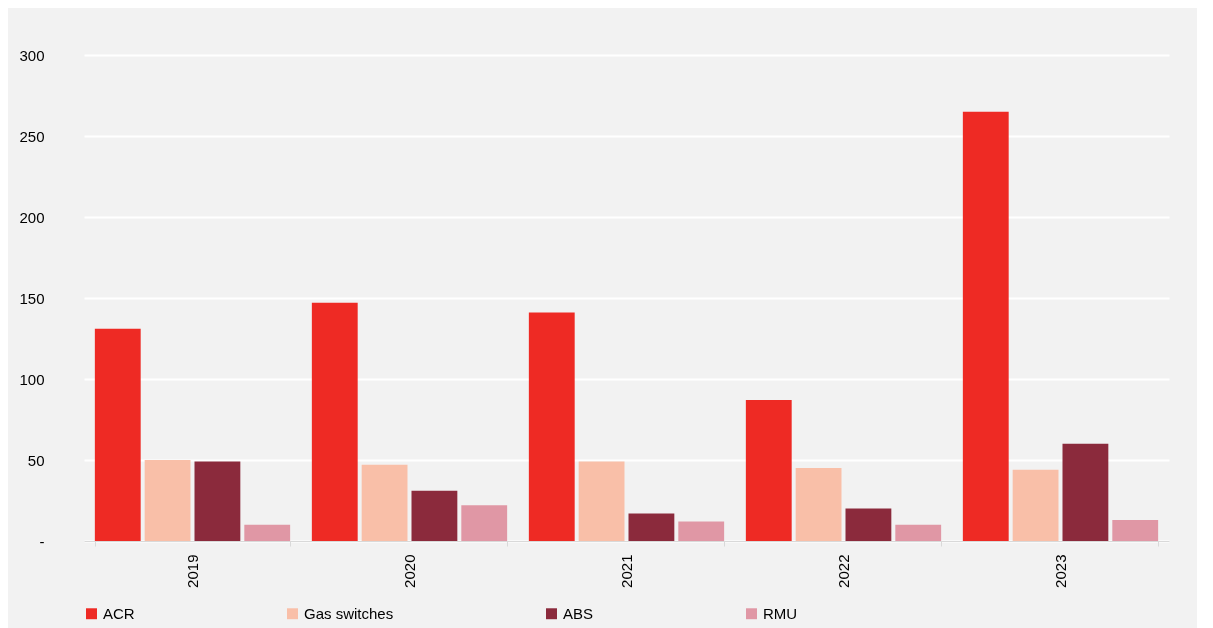 The height and width of the screenshot is (628, 1213). What do you see at coordinates (36, 460) in the screenshot?
I see `y-tick-label: 50` at bounding box center [36, 460].